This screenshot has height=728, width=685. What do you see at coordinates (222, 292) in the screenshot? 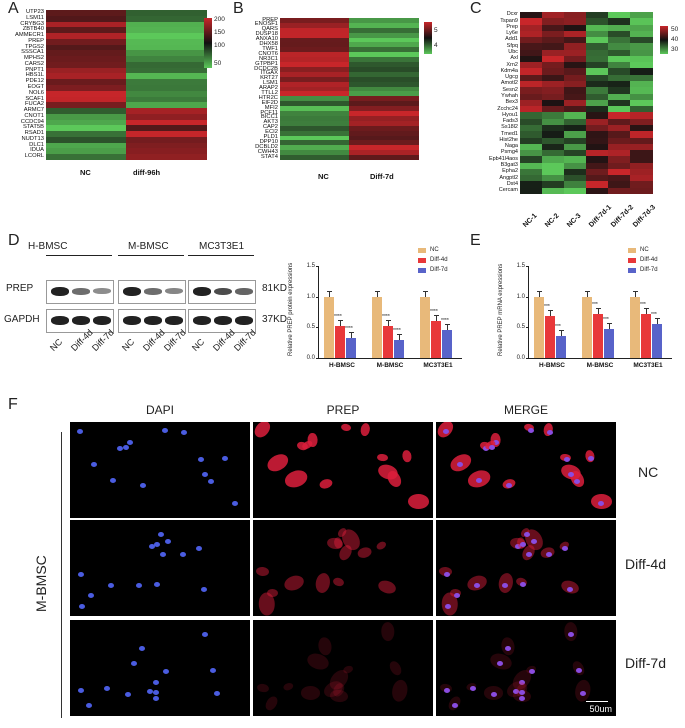
I see `blot-box-prep` at bounding box center [222, 292].